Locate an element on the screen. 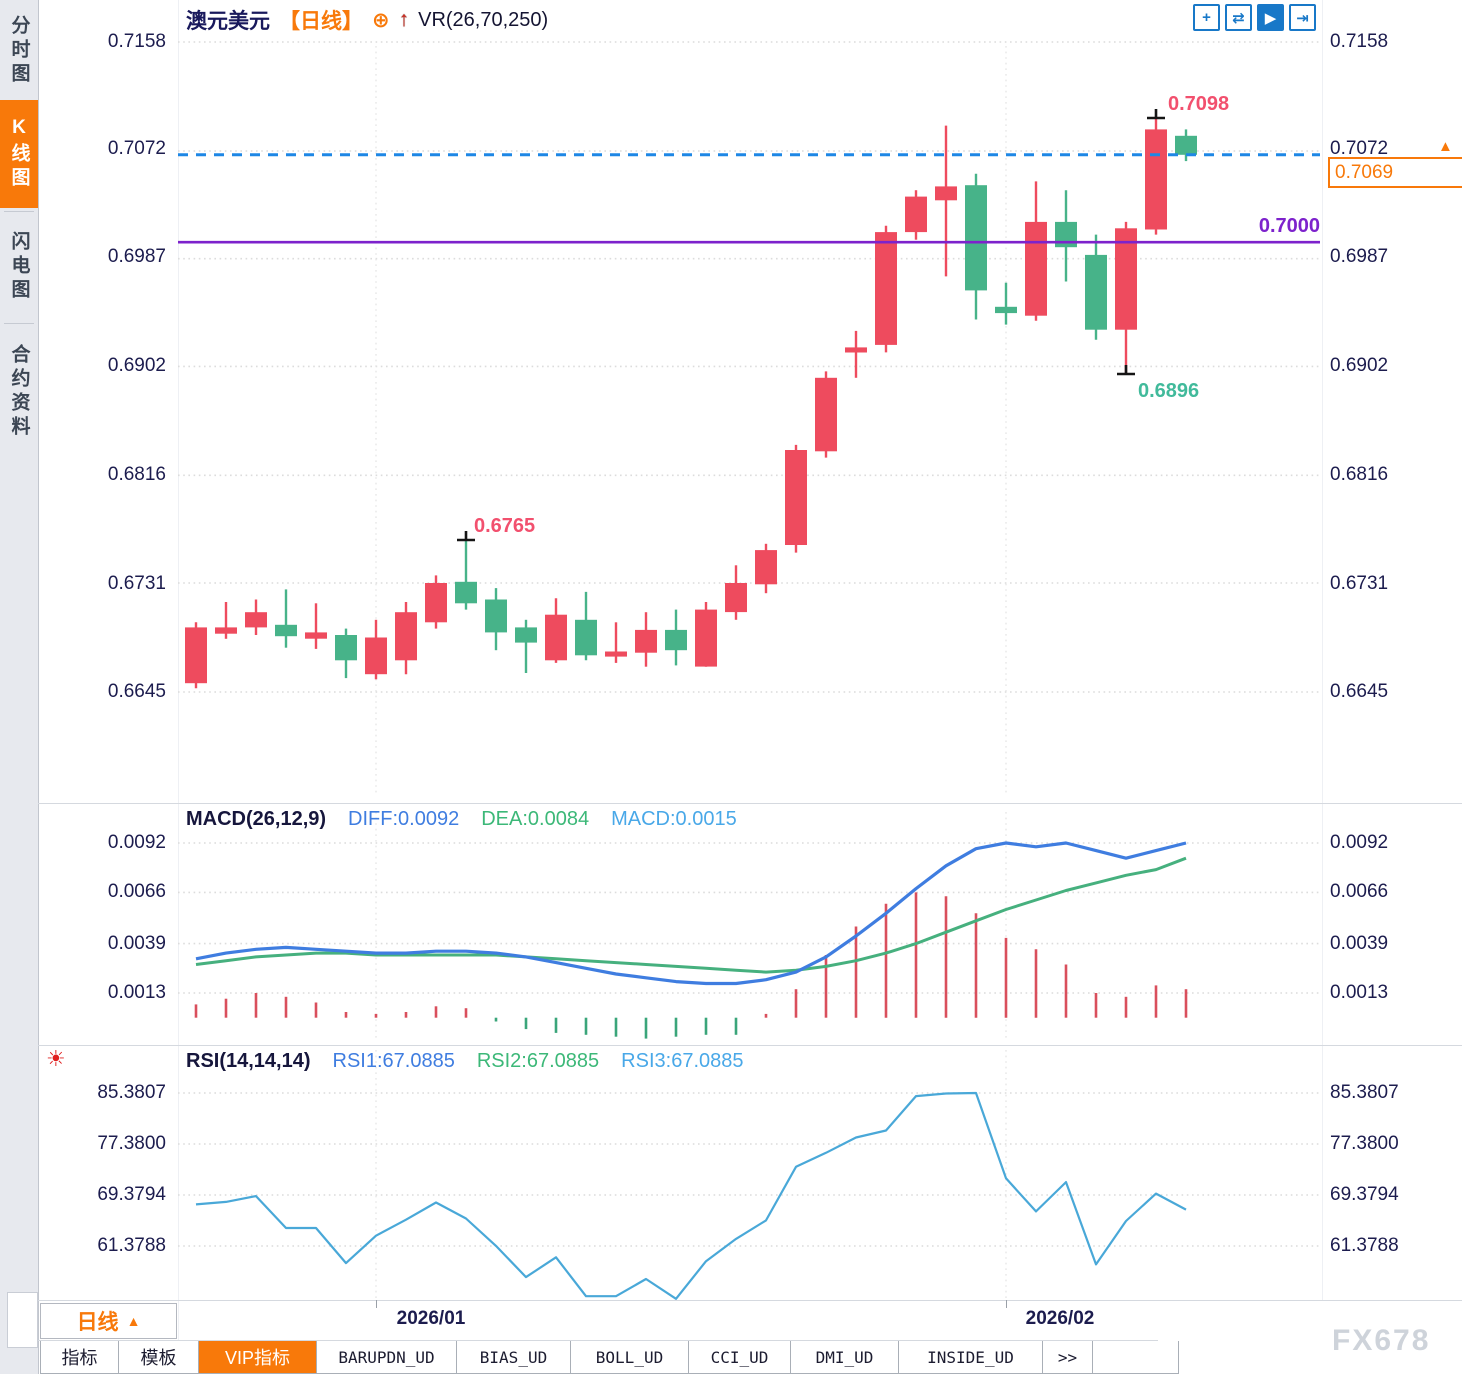 Image resolution: width=1462 pixels, height=1374 pixels. tab-bias-ud: BIAS_UD is located at coordinates (514, 1357).